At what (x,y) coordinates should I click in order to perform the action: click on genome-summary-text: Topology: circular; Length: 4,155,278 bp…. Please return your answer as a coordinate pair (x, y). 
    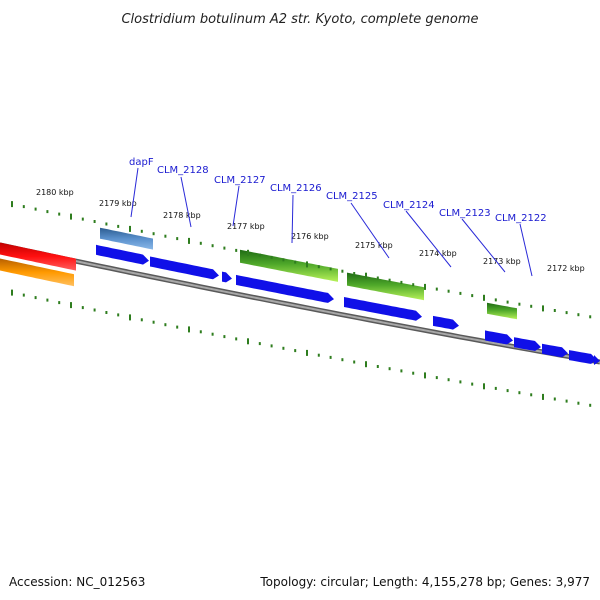
    Looking at the image, I should click on (424, 582).